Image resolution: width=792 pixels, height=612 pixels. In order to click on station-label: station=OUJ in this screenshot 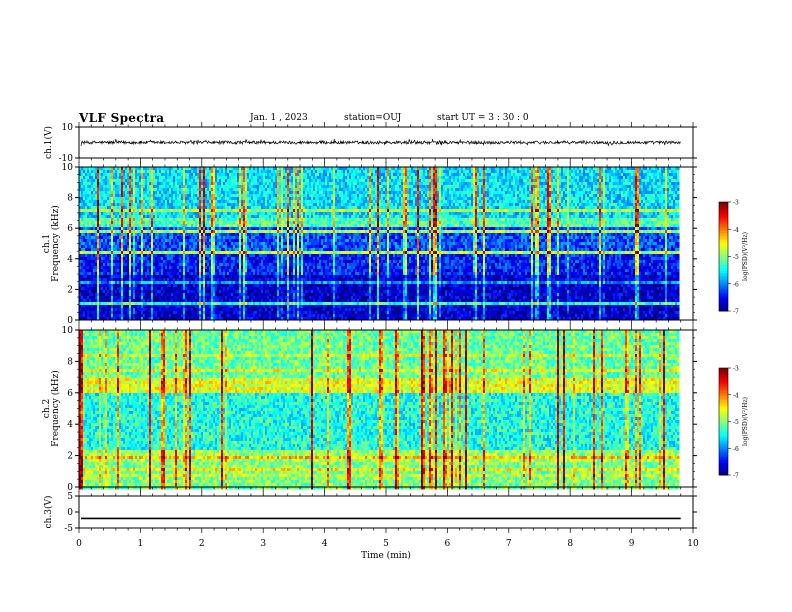, I will do `click(372, 118)`.